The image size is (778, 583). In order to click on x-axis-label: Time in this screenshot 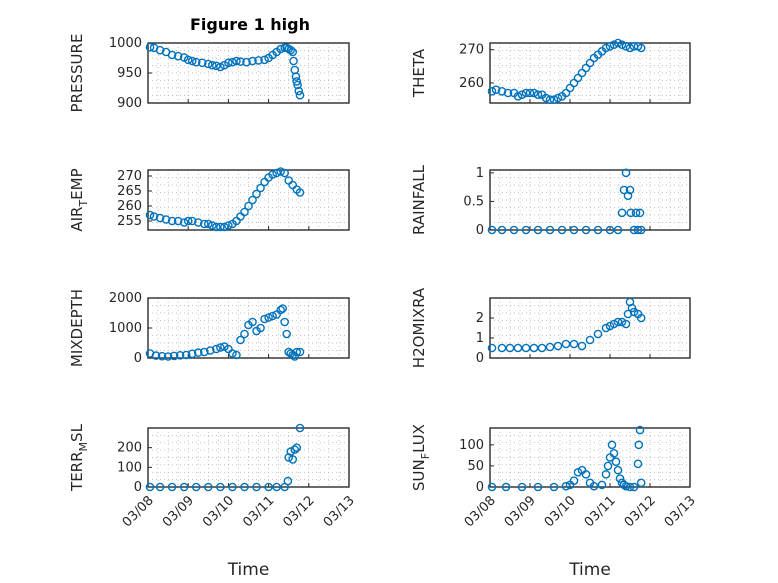, I will do `click(248, 570)`.